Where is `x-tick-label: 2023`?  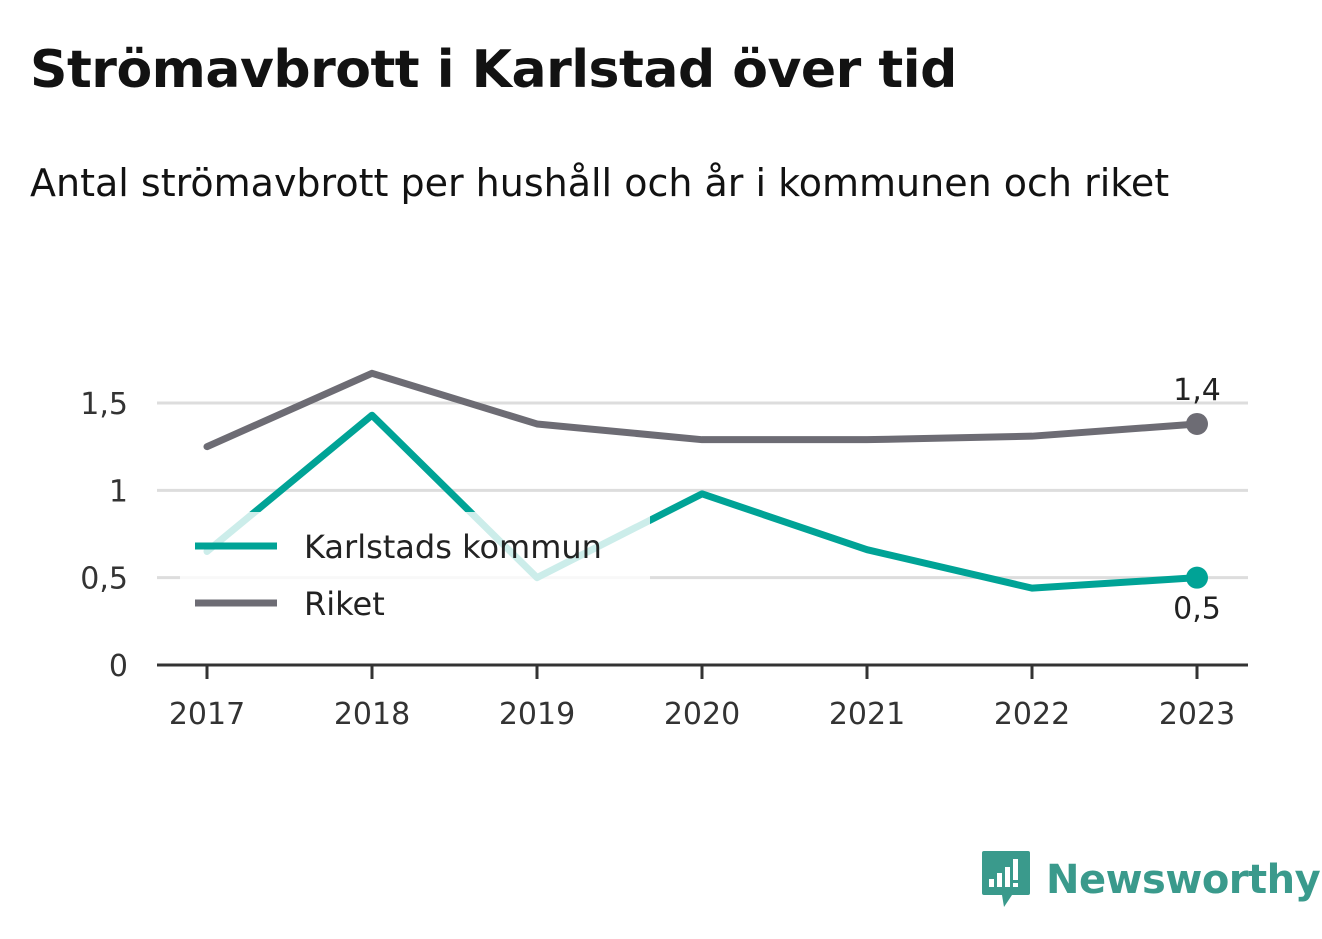
x-tick-label: 2023 is located at coordinates (1197, 714).